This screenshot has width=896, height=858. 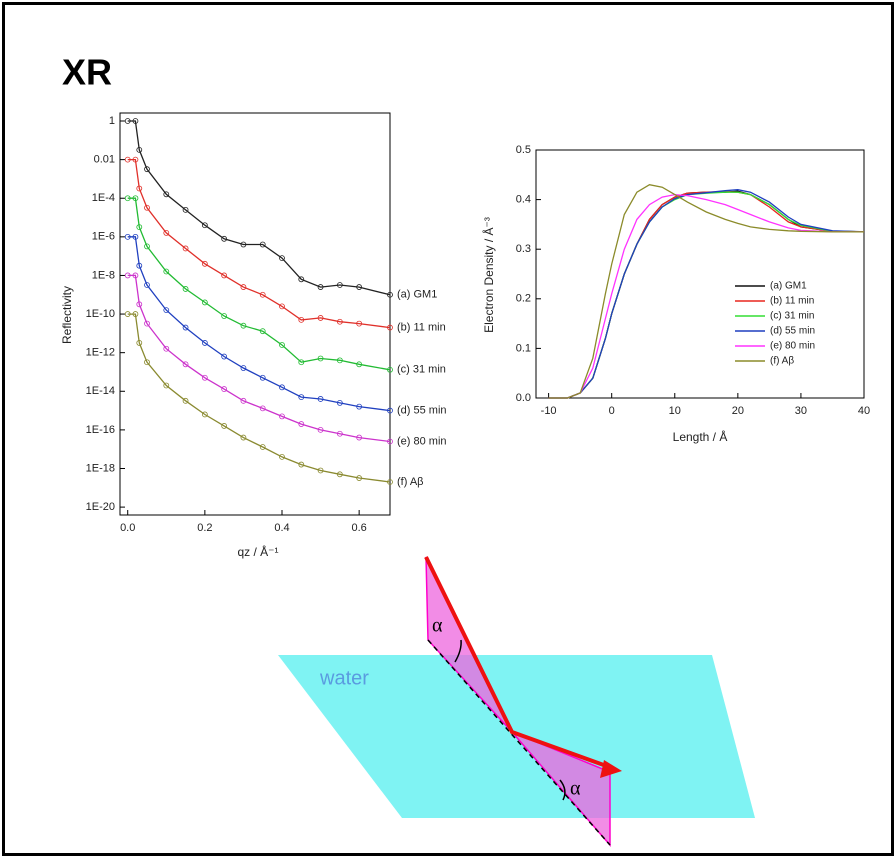 I want to click on beam, so click(x=518, y=663).